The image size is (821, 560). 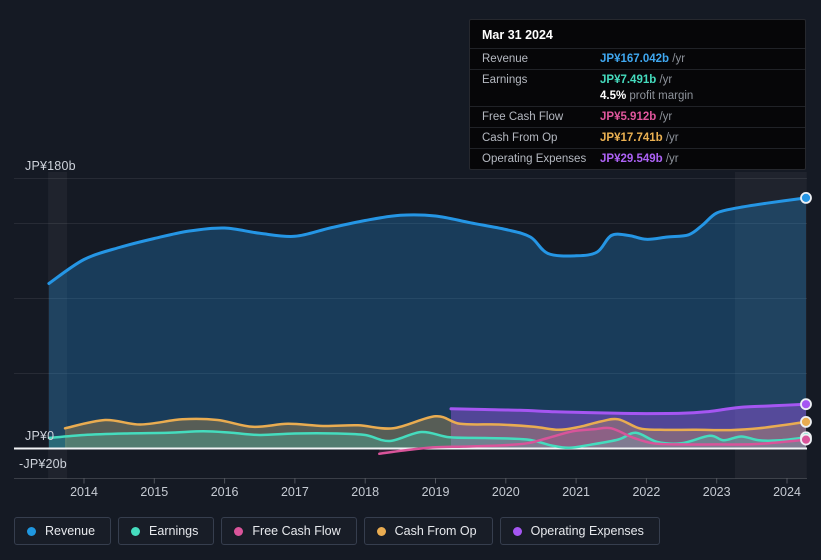 What do you see at coordinates (174, 531) in the screenshot?
I see `legend-label: Earnings` at bounding box center [174, 531].